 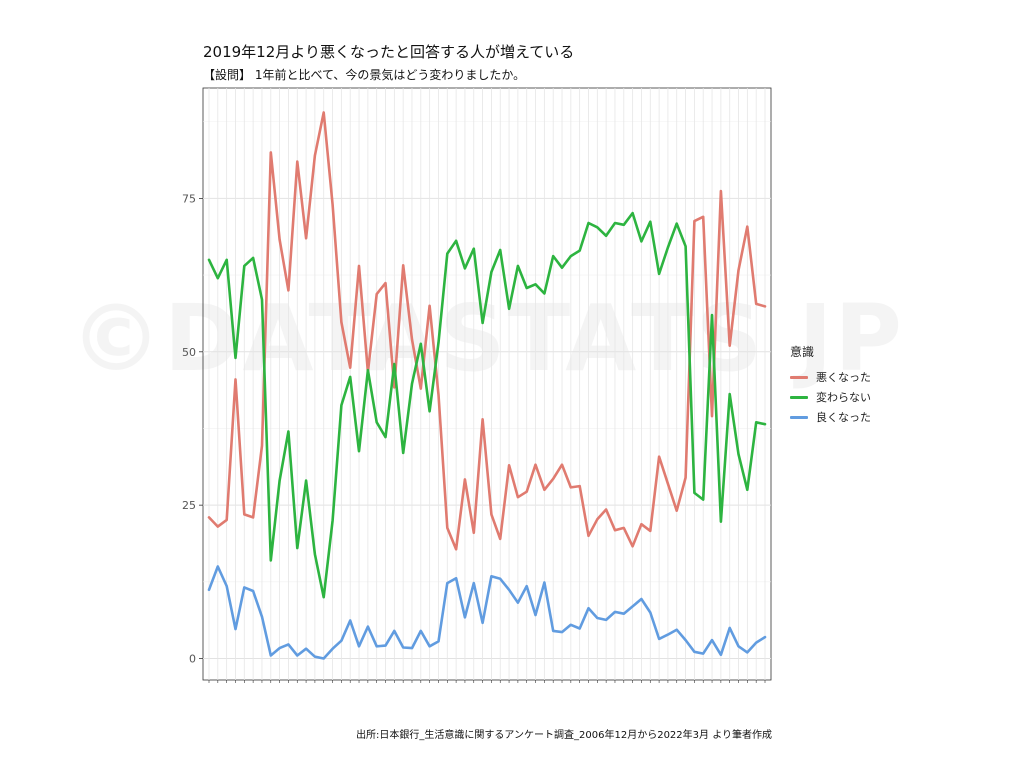 I want to click on y-tick-label: 50, so click(x=189, y=352).